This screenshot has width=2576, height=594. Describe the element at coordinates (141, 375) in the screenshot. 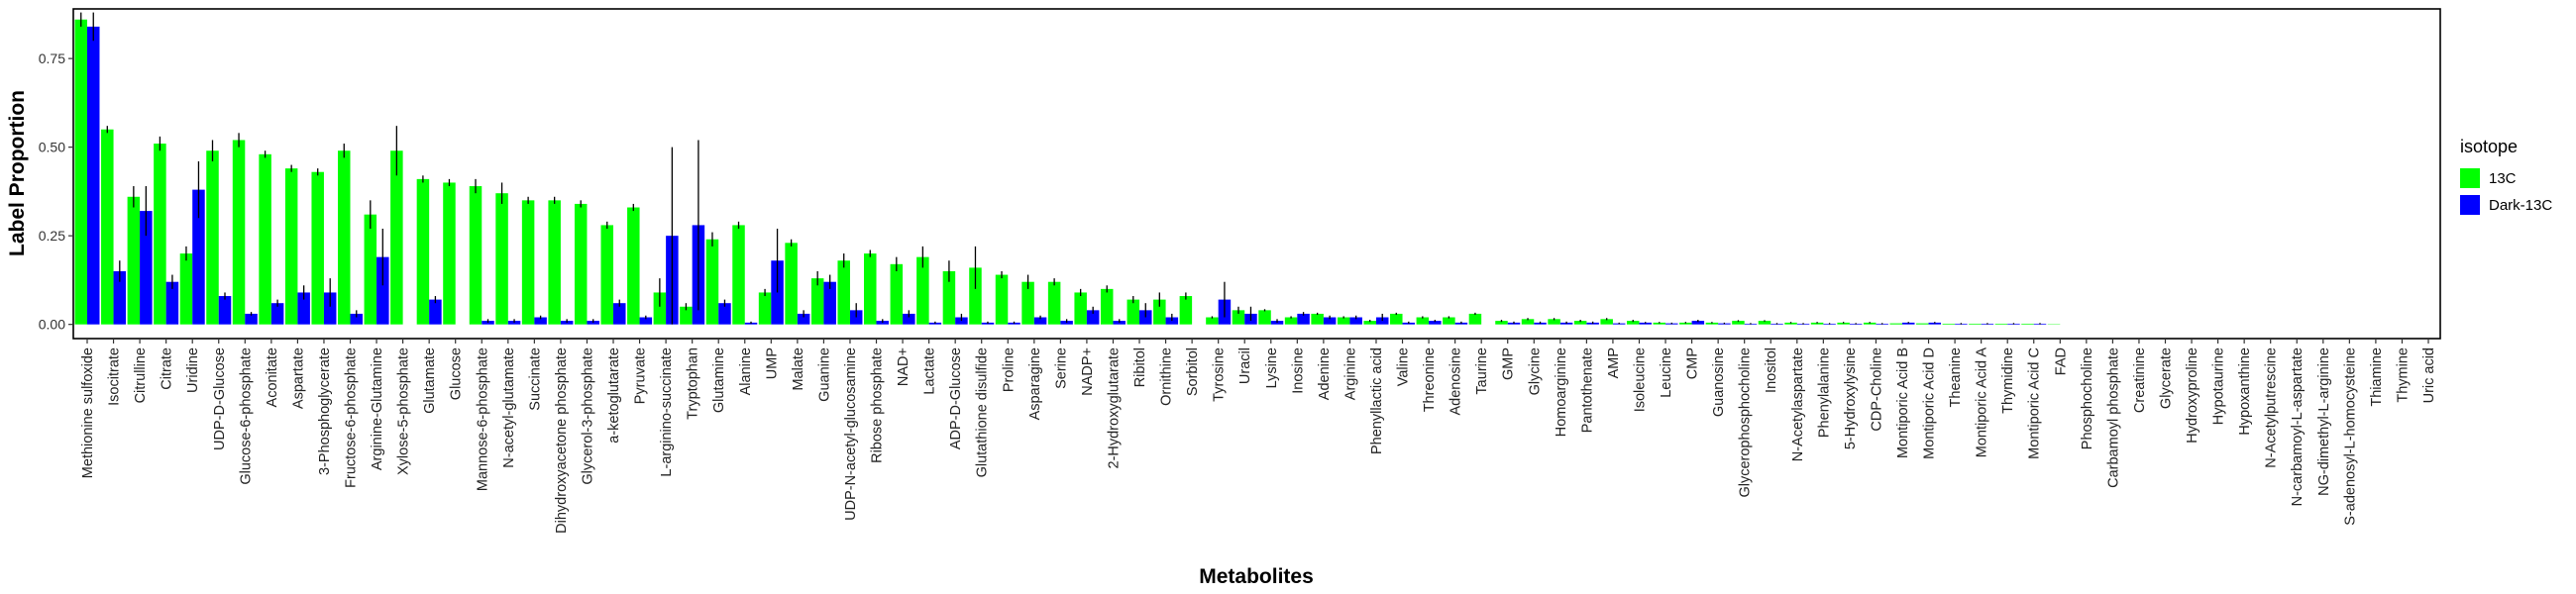

I see `x-tick-label: Citrulline` at that location.